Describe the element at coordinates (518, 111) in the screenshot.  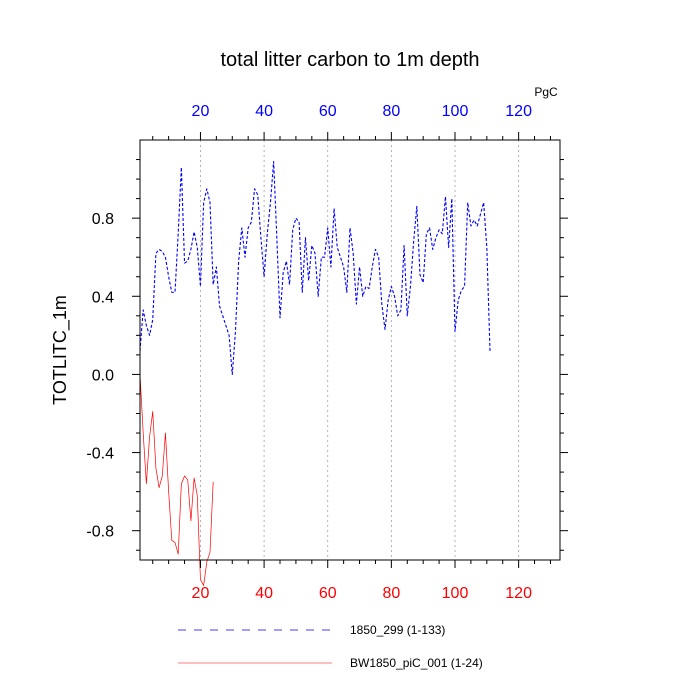
I see `x-tick-label-top: 120` at that location.